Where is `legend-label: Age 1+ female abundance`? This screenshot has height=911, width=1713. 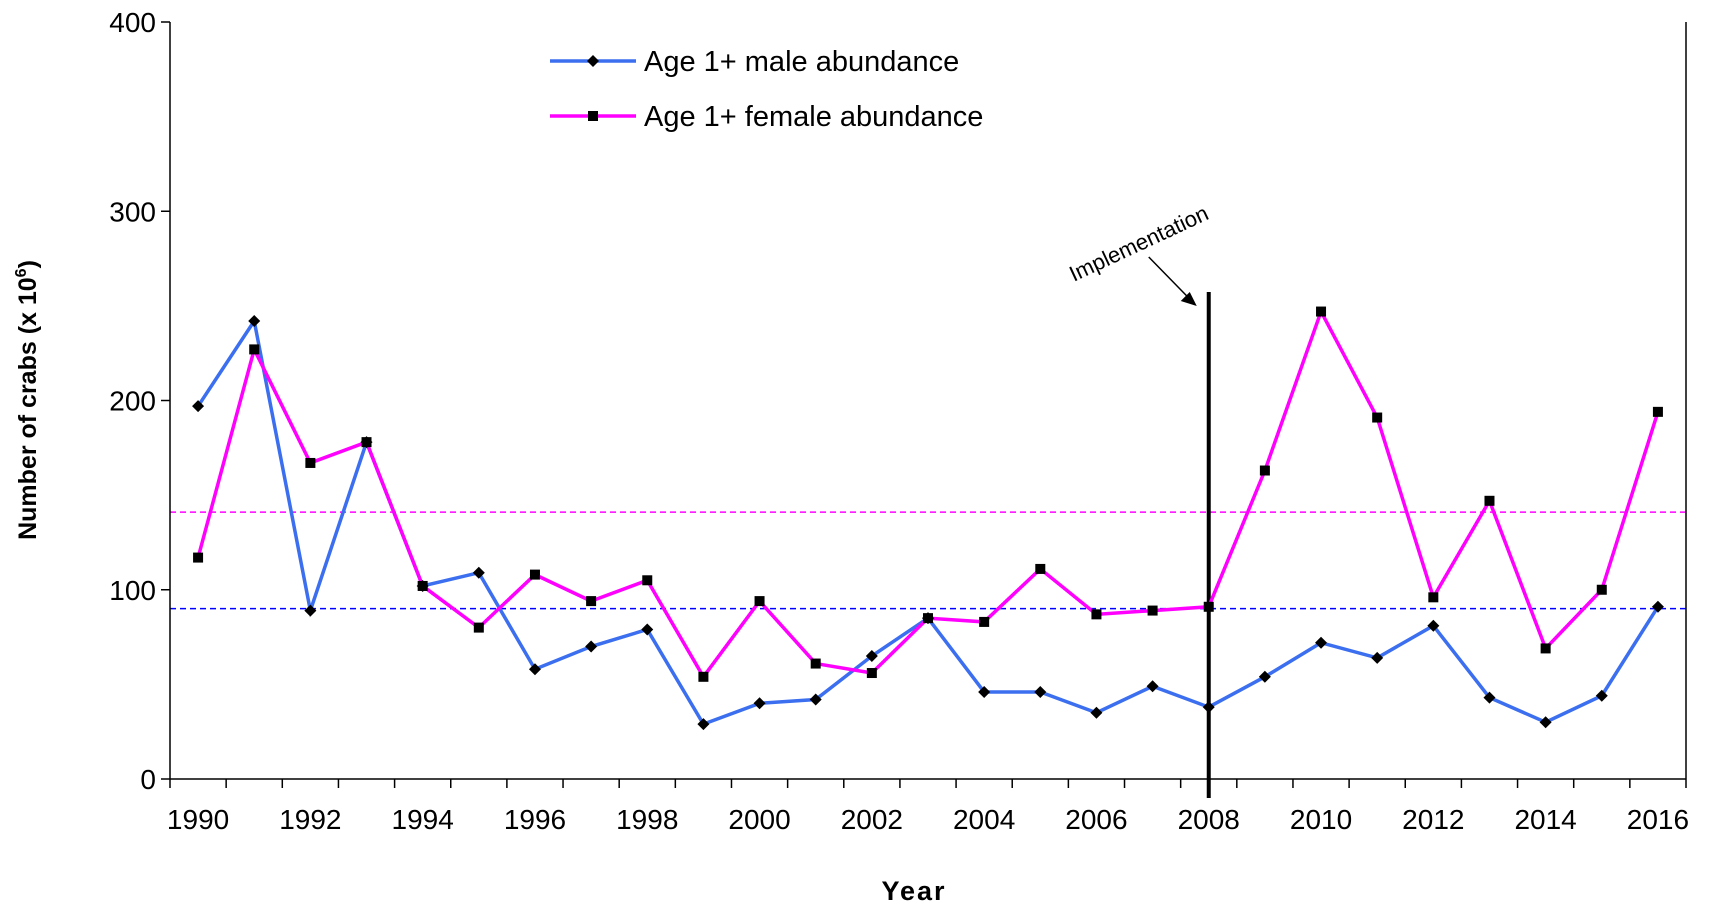
legend-label: Age 1+ female abundance is located at coordinates (813, 117).